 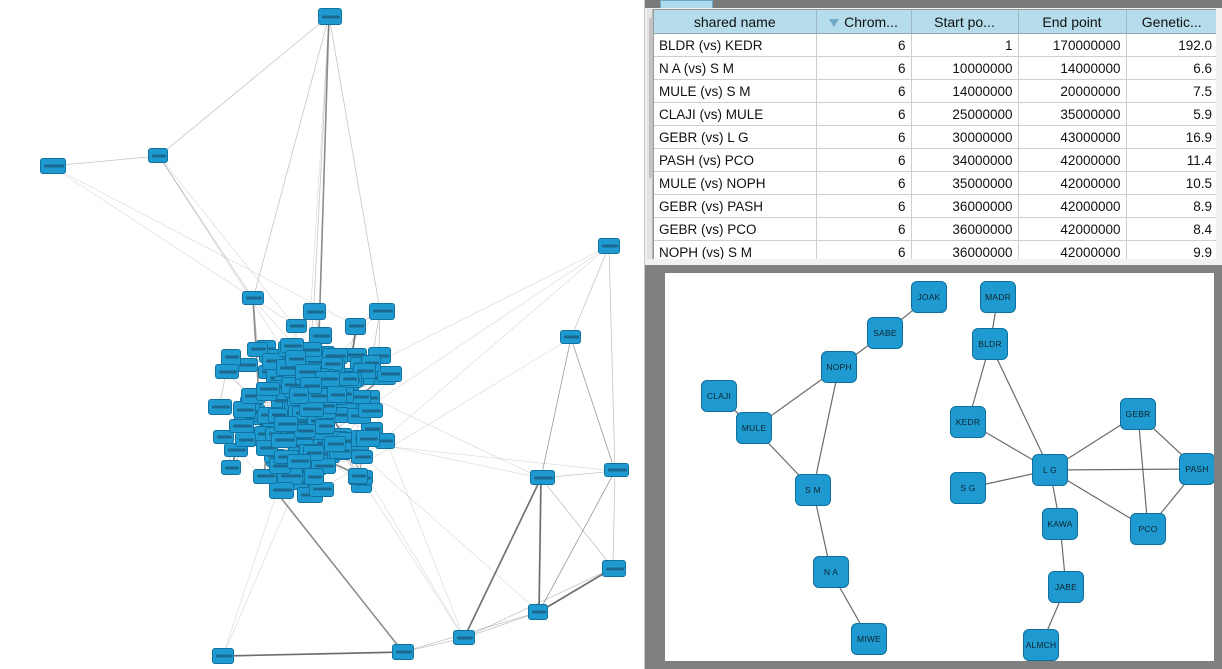 What do you see at coordinates (1066, 587) in the screenshot?
I see `subnetwork-node-jabe: JABE` at bounding box center [1066, 587].